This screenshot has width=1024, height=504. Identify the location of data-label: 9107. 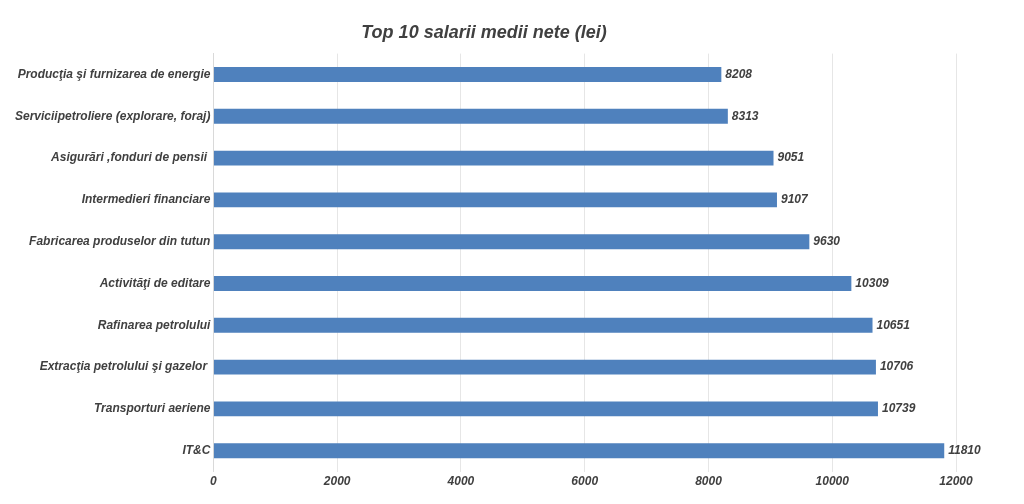
(794, 199).